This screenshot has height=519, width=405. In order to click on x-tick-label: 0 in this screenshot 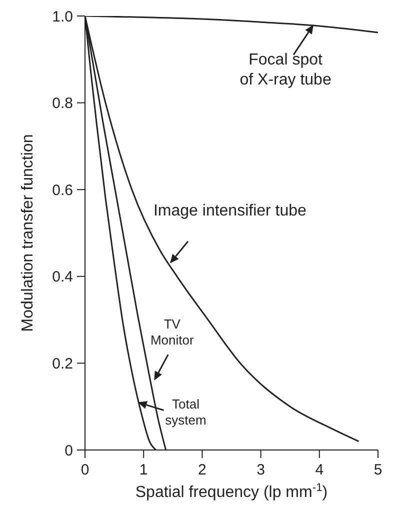, I will do `click(85, 470)`.